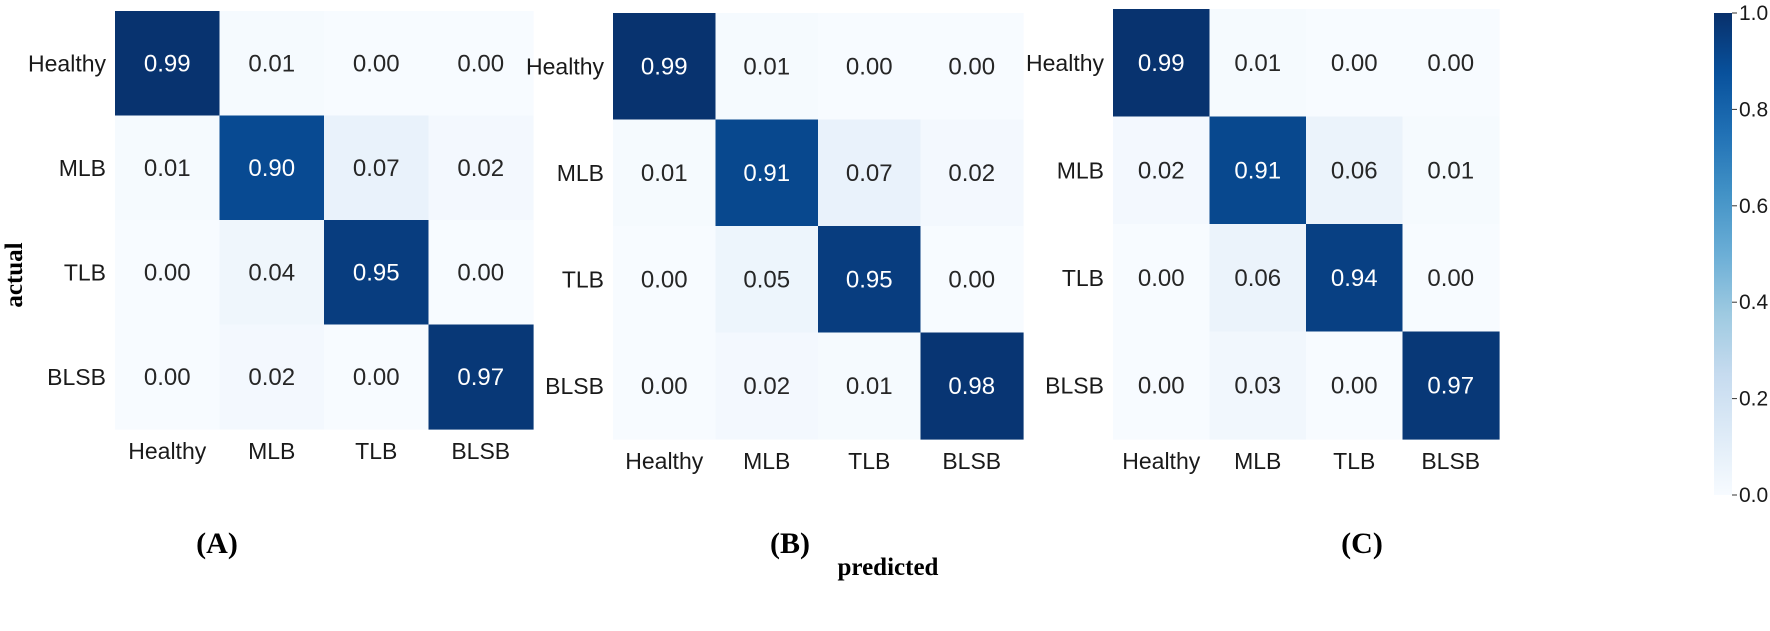  What do you see at coordinates (888, 567) in the screenshot?
I see `x-axis-title: predicted` at bounding box center [888, 567].